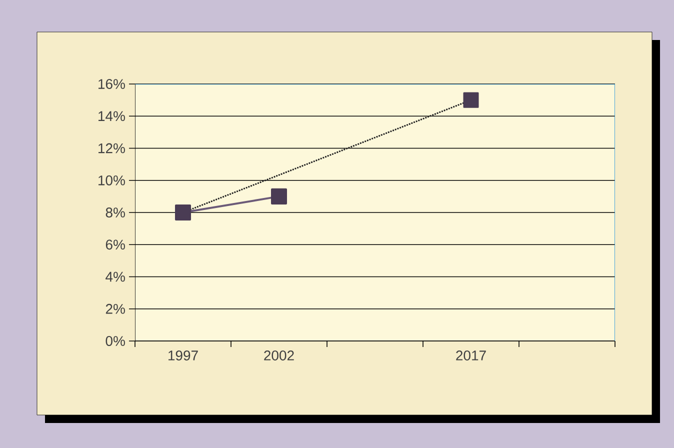  Describe the element at coordinates (115, 277) in the screenshot. I see `y-tick-label: 4%` at that location.